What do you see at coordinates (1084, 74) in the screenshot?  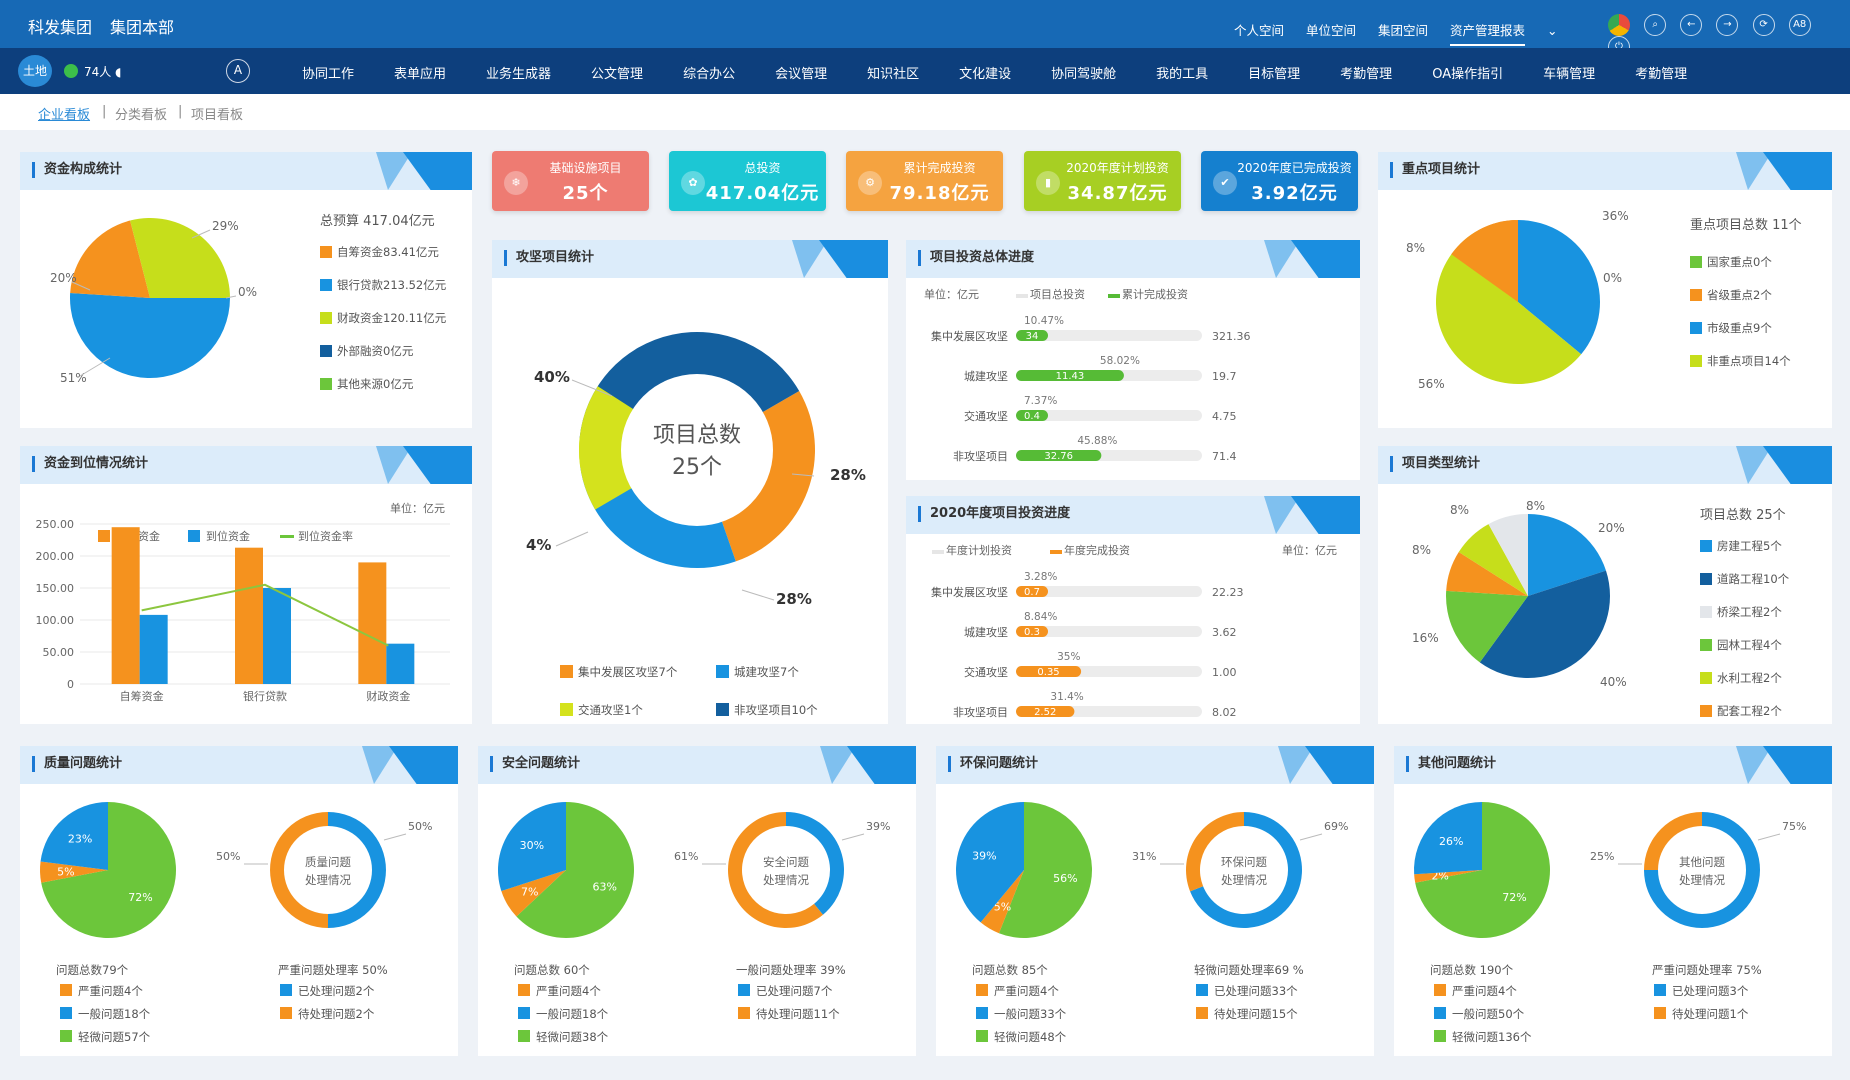 I see `nav-item: 协同驾驶舱` at bounding box center [1084, 74].